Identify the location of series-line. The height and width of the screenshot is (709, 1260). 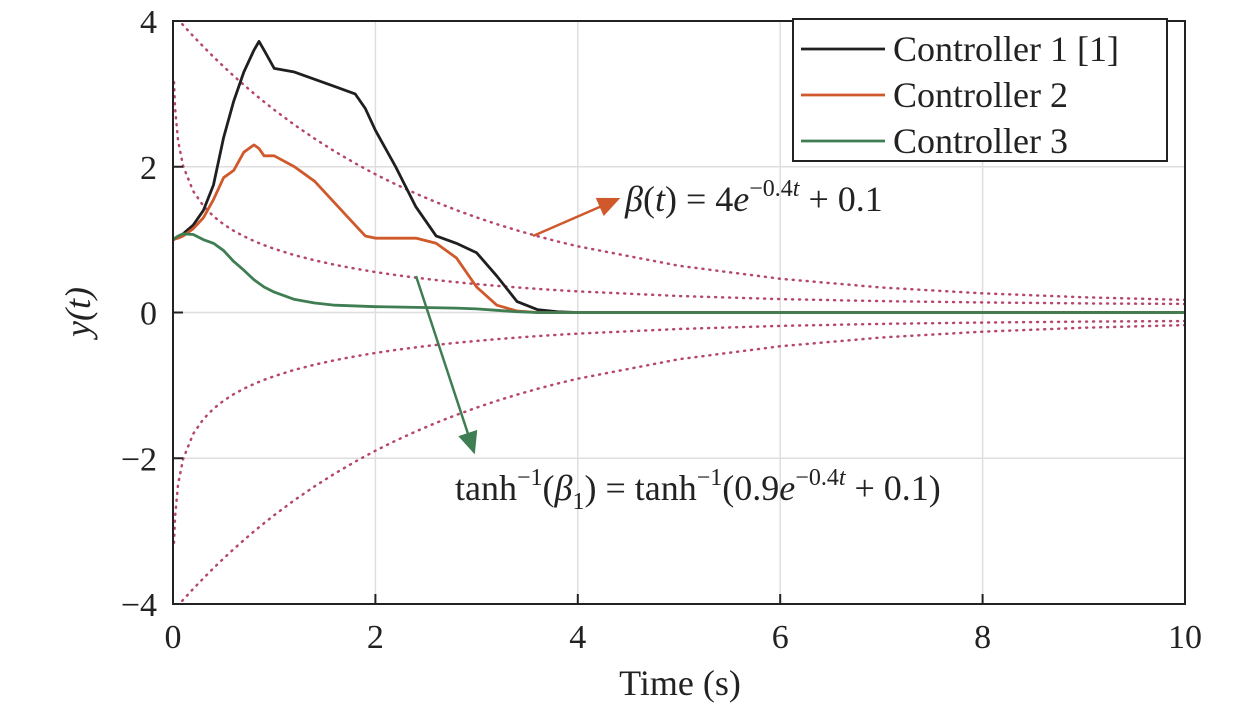
(679, 273).